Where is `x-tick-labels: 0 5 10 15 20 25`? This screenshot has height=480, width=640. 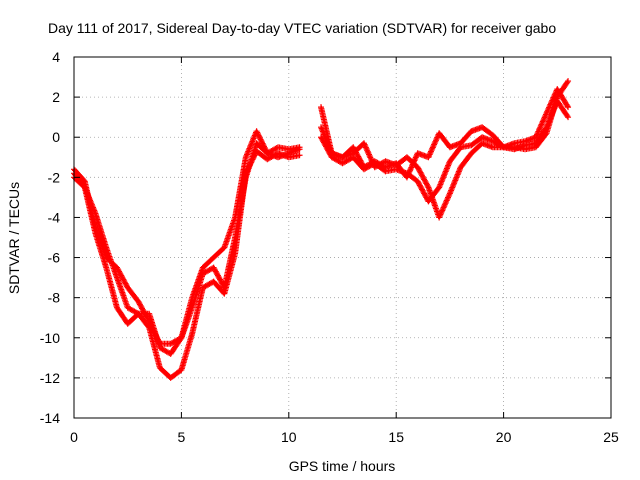 x-tick-labels: 0 5 10 15 20 25 is located at coordinates (344, 437).